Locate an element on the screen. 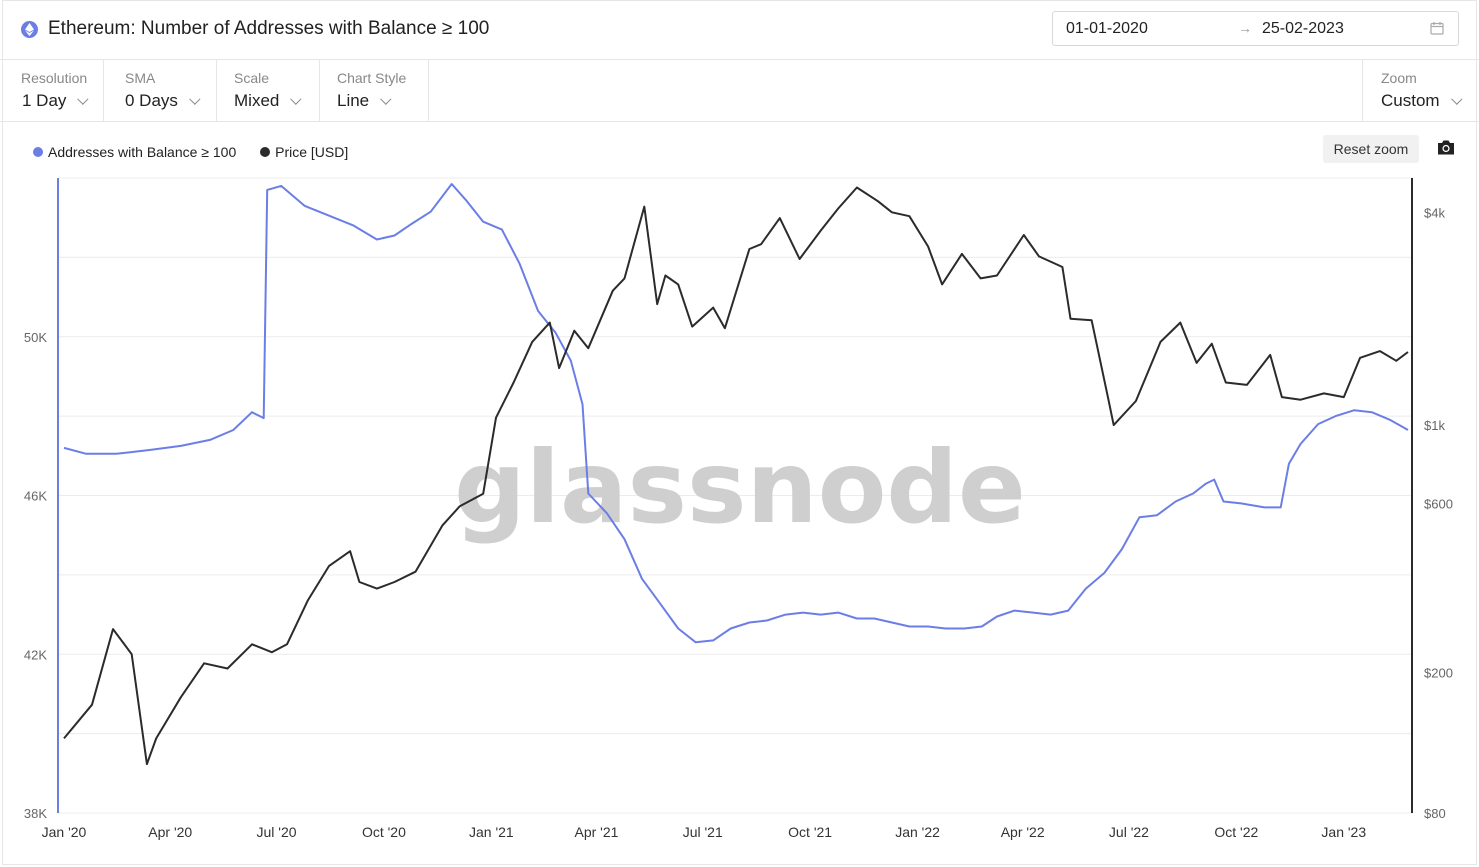 This screenshot has height=867, width=1479. zoom-value: Custom is located at coordinates (1410, 100).